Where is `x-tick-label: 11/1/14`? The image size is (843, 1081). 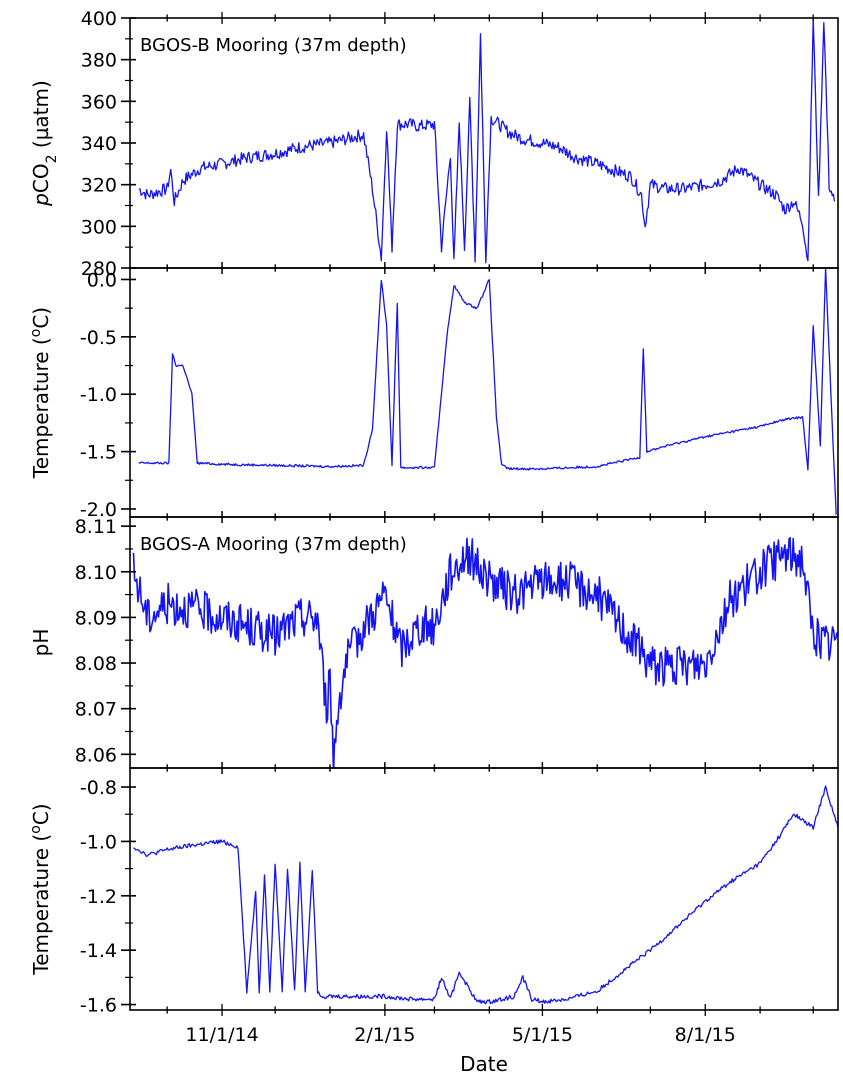
x-tick-label: 11/1/14 is located at coordinates (221, 1035).